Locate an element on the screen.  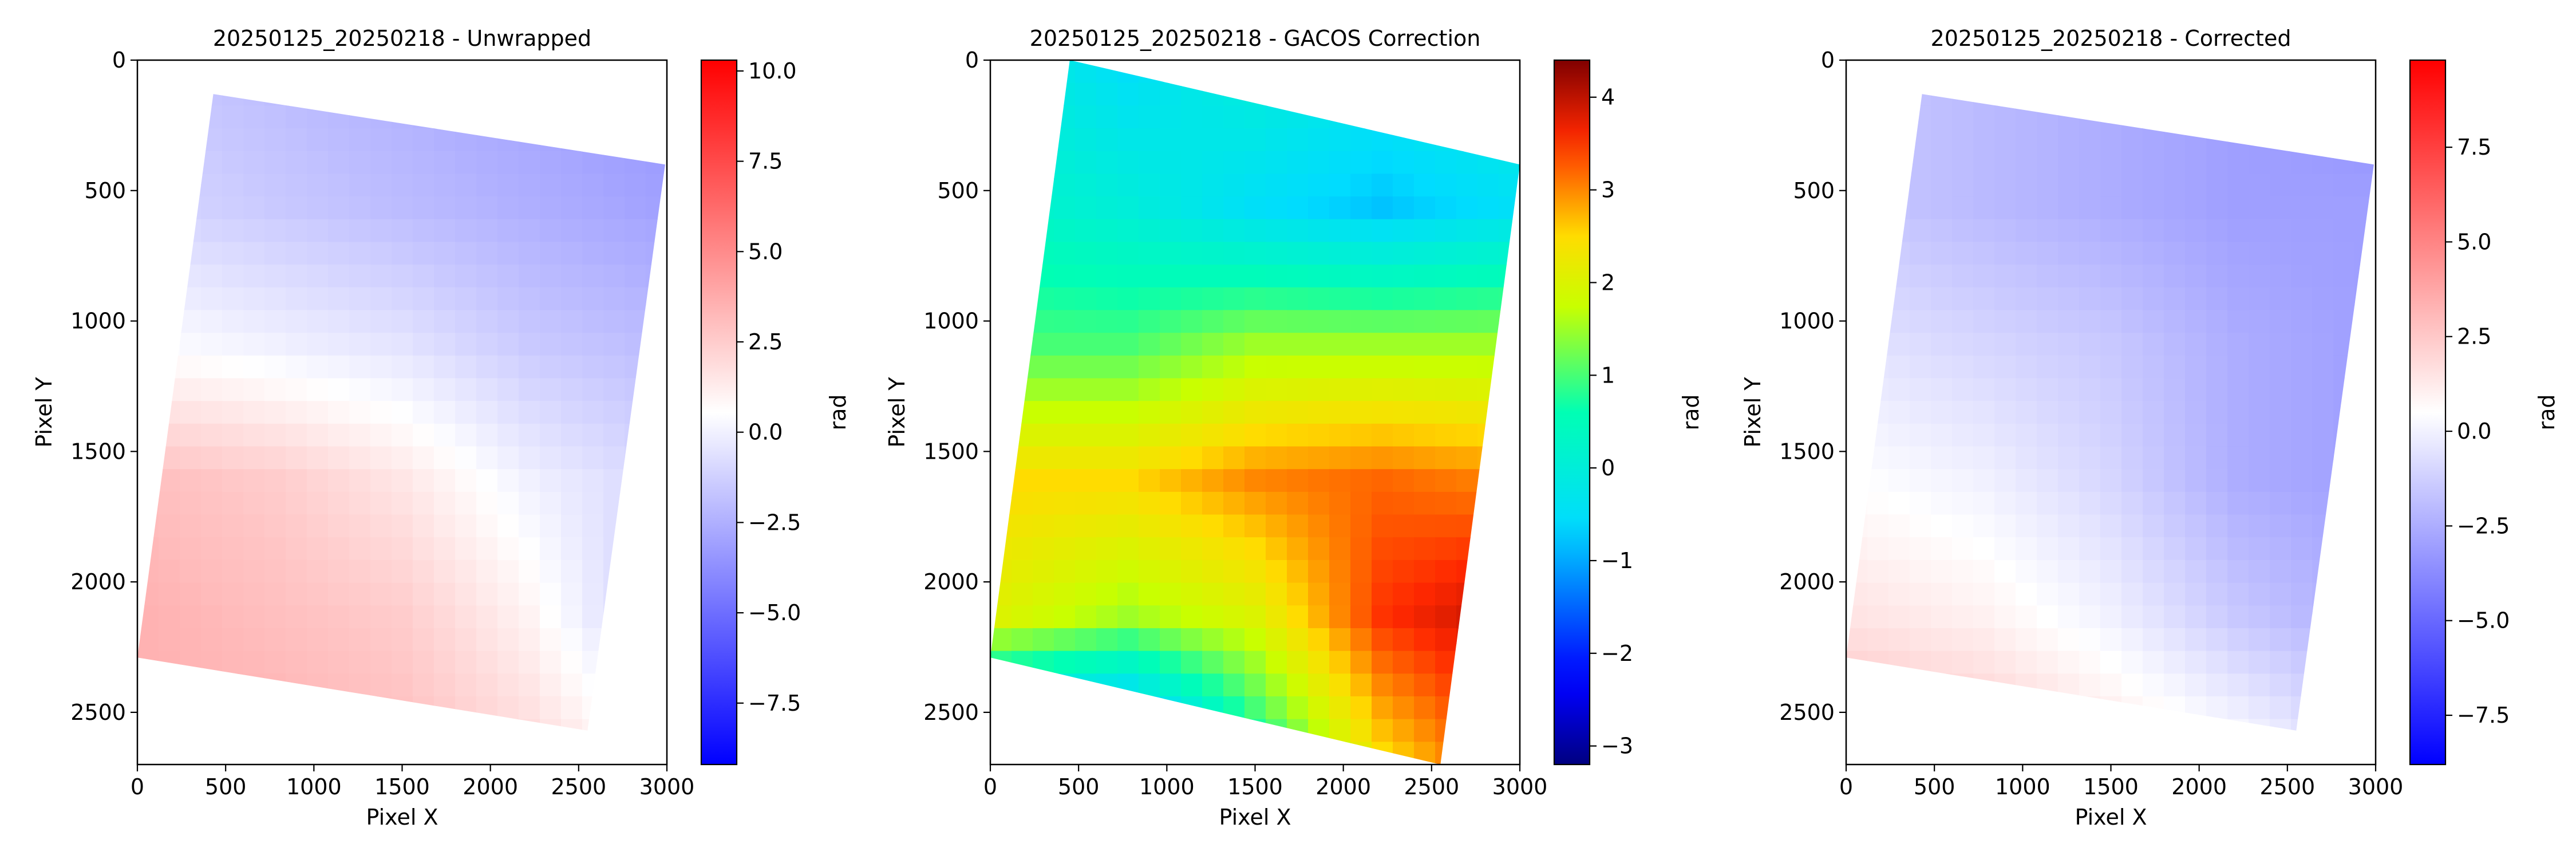
x-axis-label: Pixel X is located at coordinates (2111, 817).